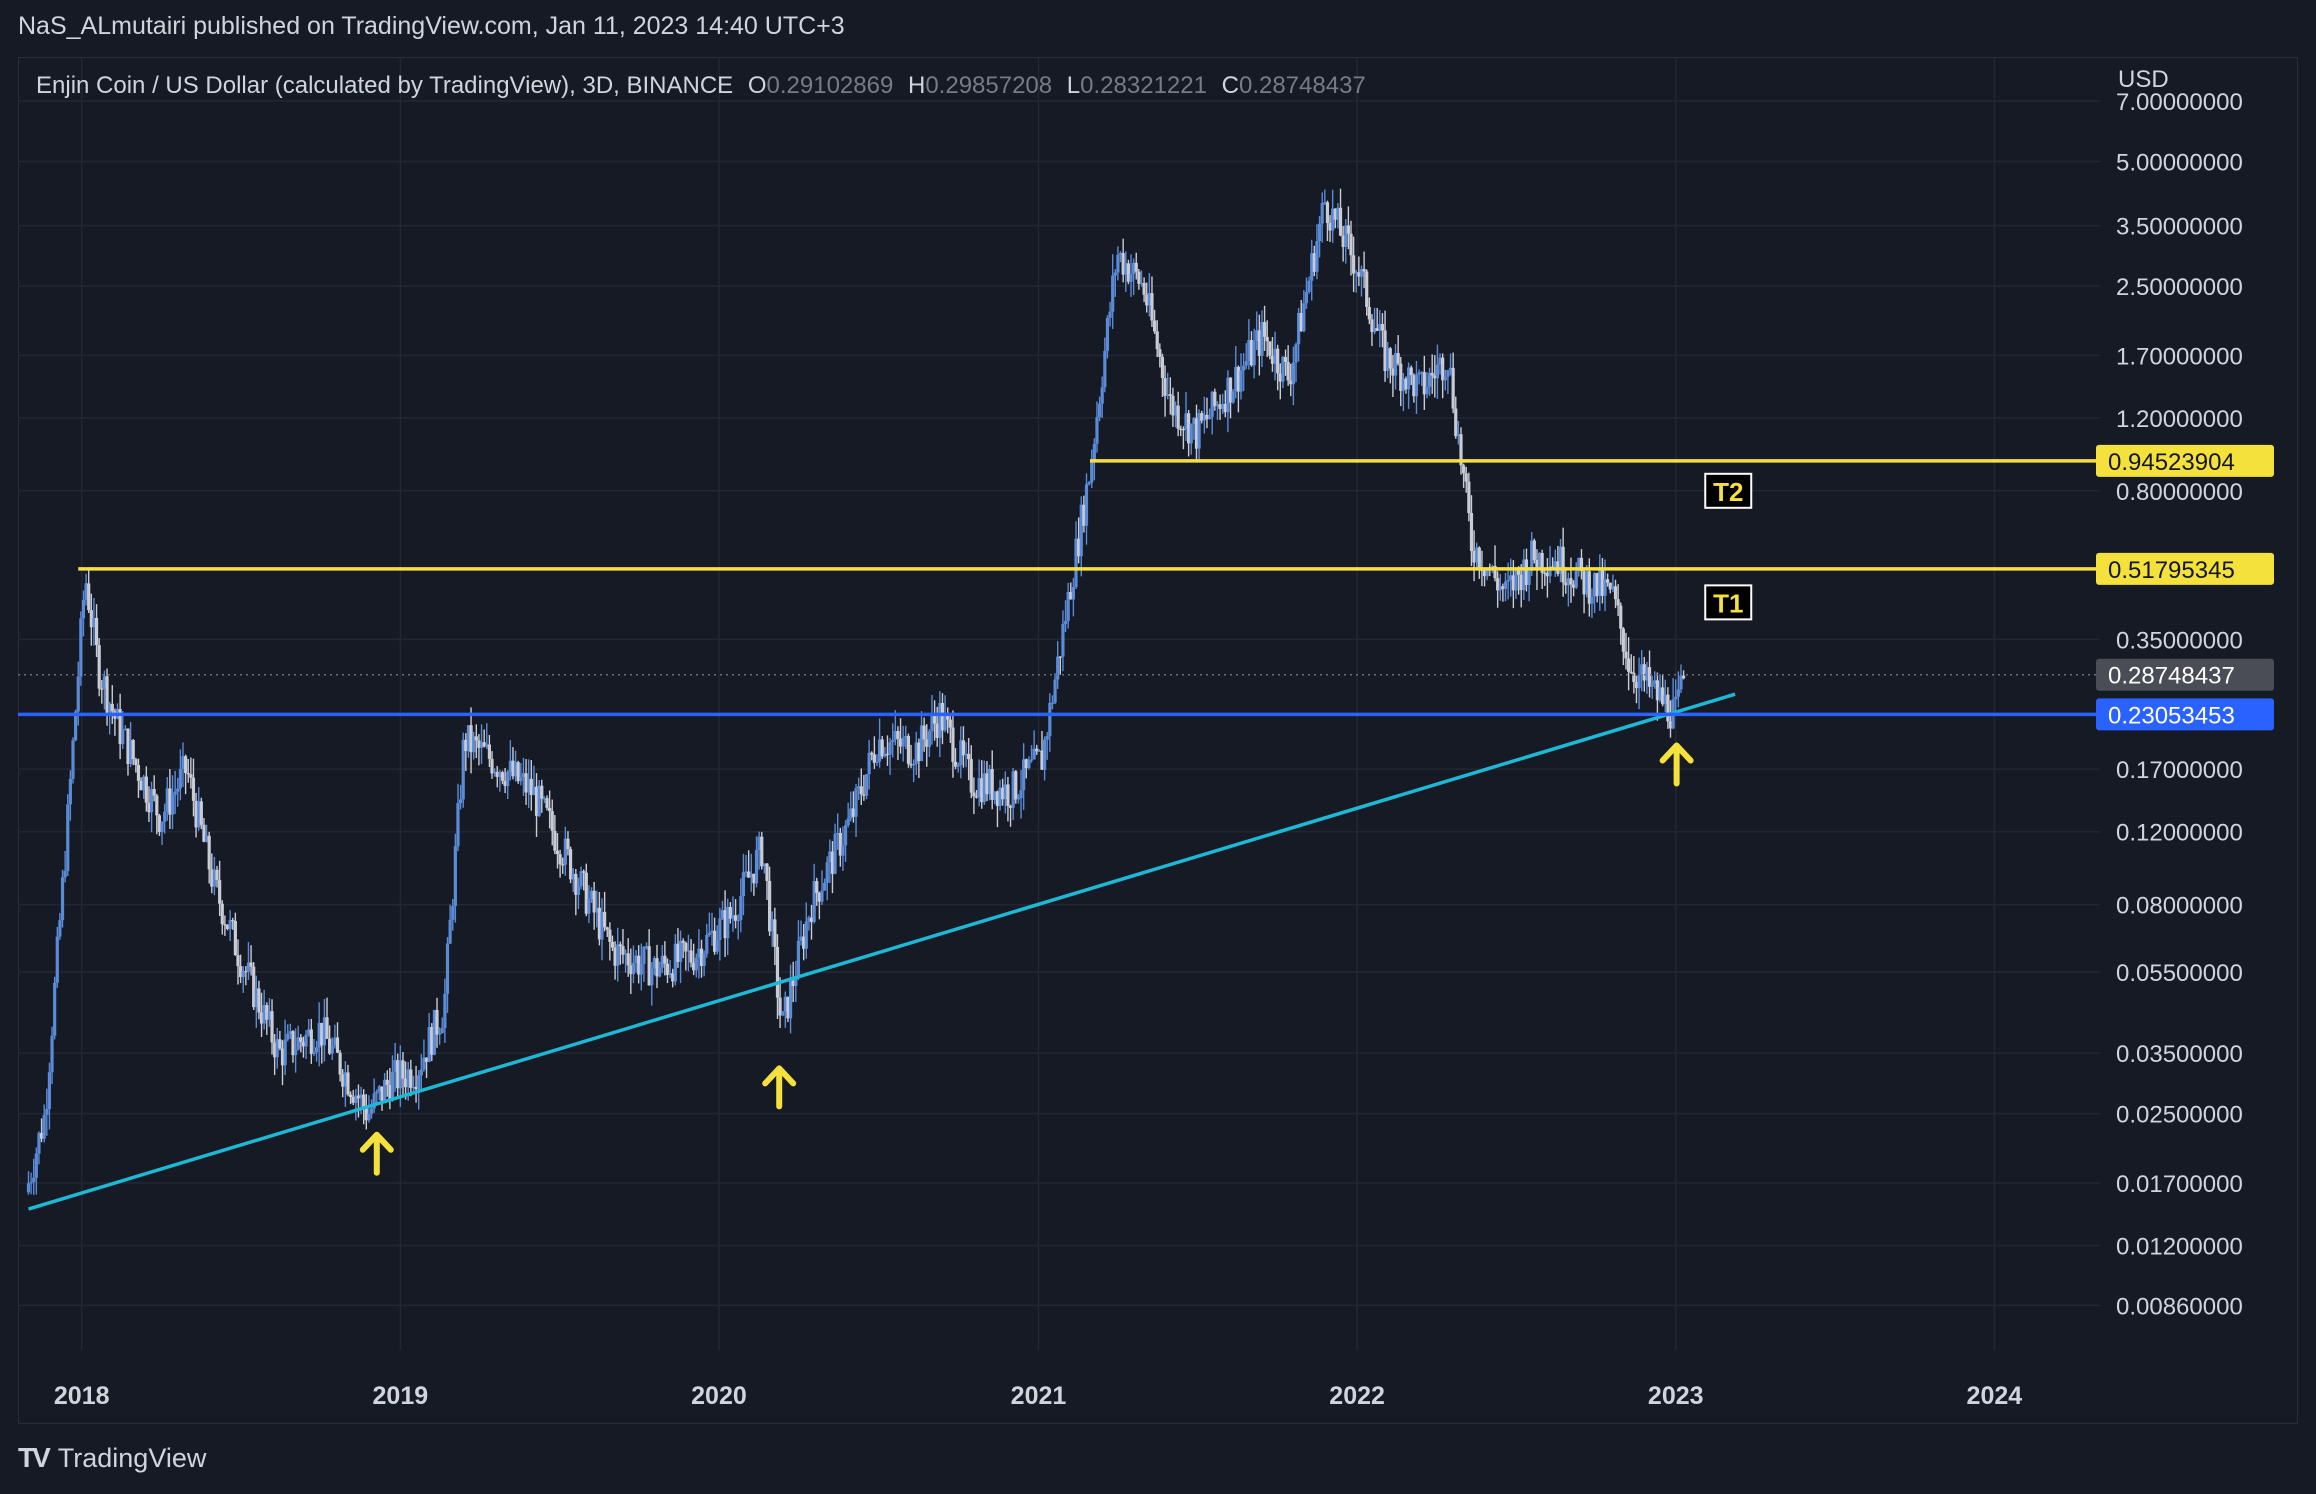 This screenshot has height=1494, width=2316. What do you see at coordinates (112, 1458) in the screenshot?
I see `tradingview-brand: TV TradingView` at bounding box center [112, 1458].